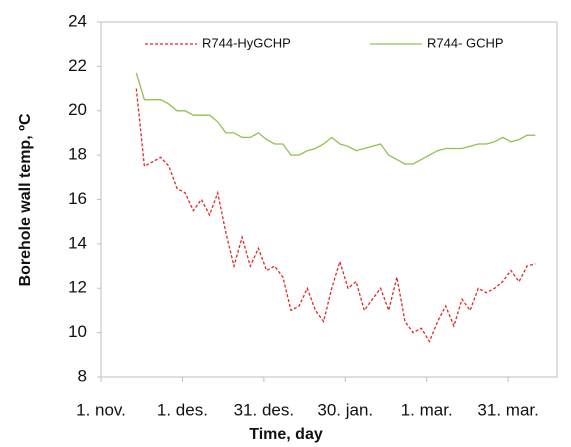  Describe the element at coordinates (465, 42) in the screenshot. I see `legend-label: R744- GCHP` at that location.